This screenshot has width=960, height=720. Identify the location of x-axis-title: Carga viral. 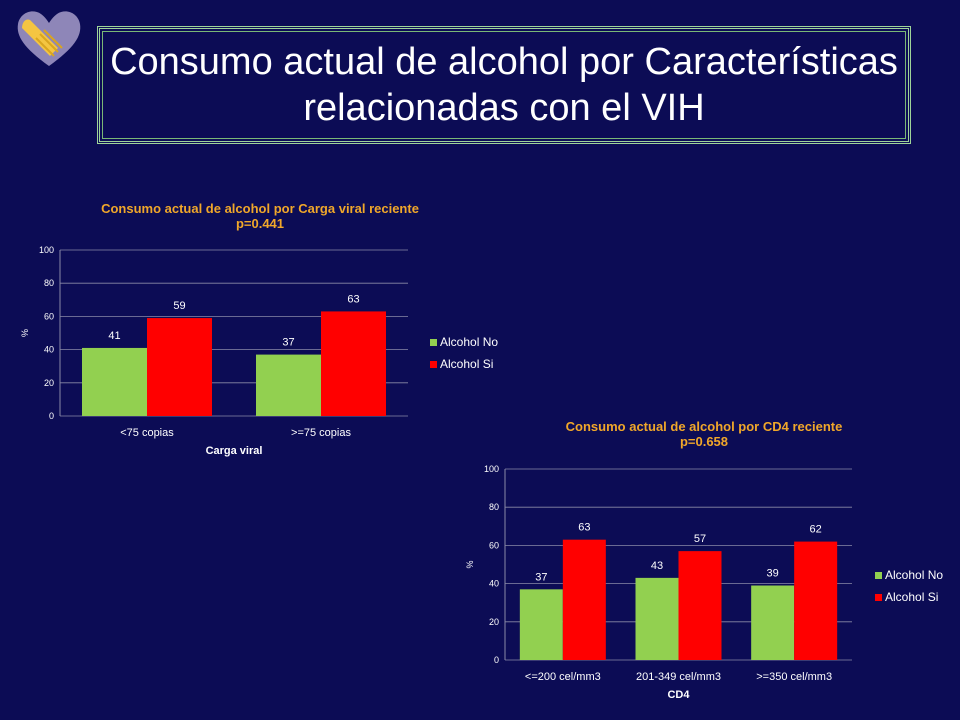
(234, 451).